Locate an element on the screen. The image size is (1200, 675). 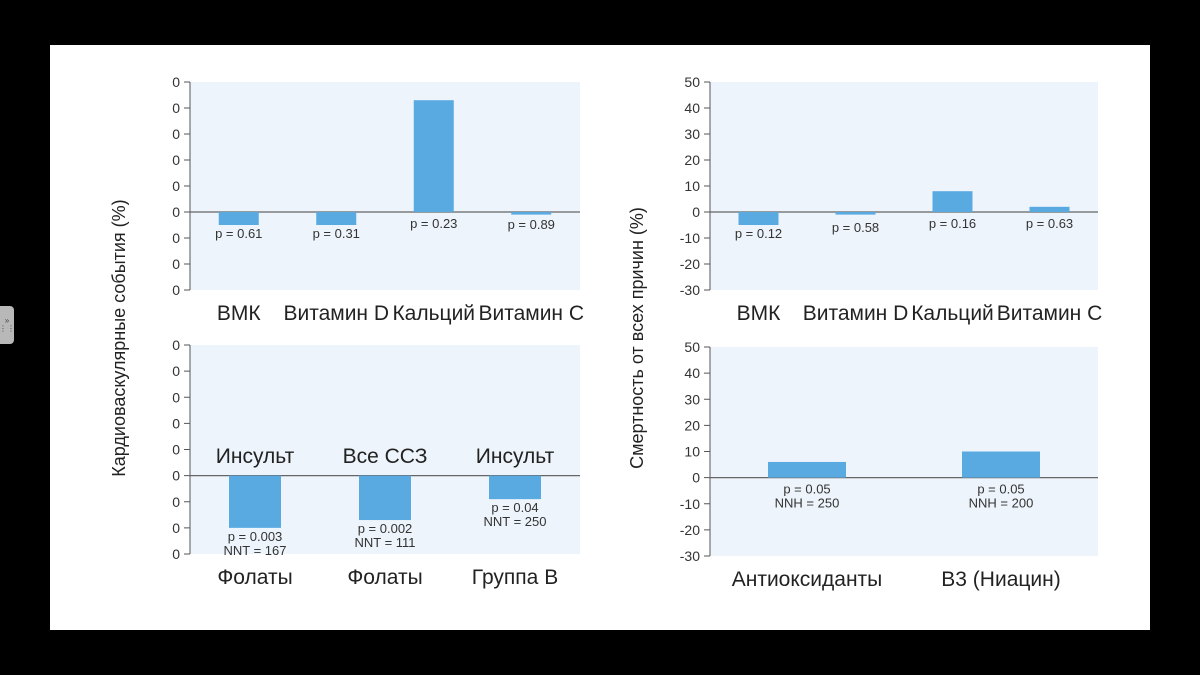
bar-annotation: p = 0.05 NNH = 200 is located at coordinates (1001, 496).